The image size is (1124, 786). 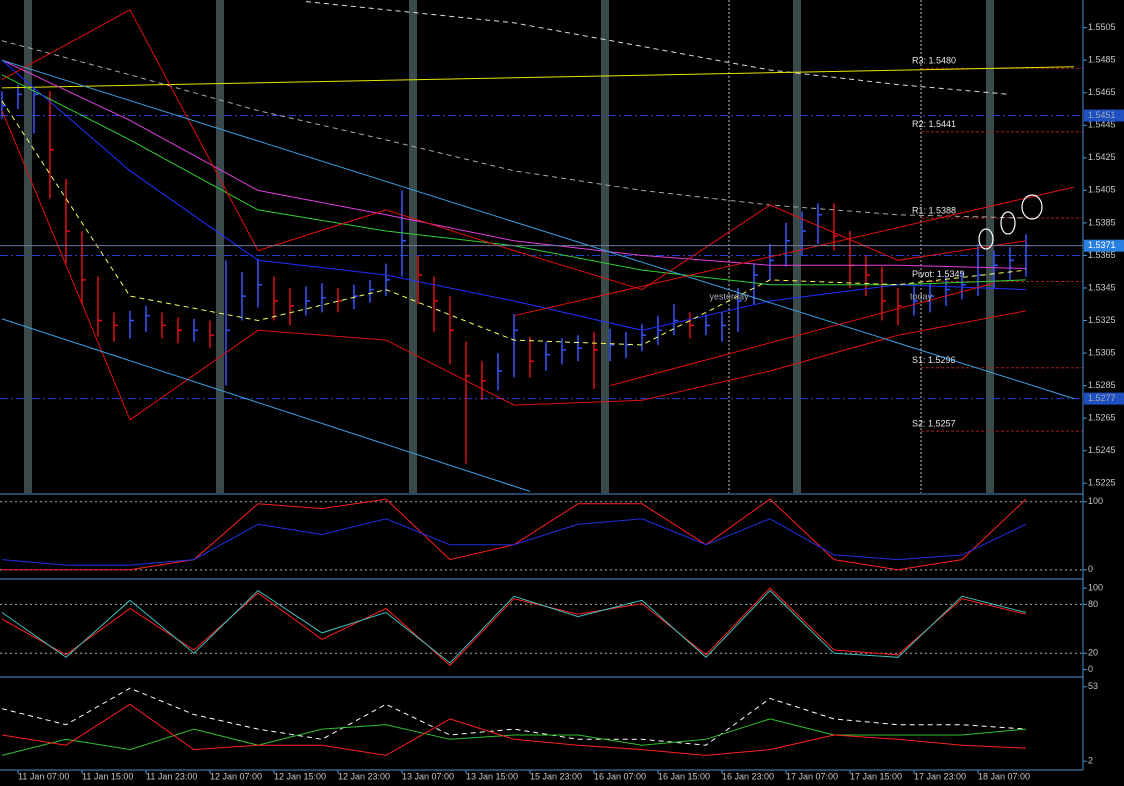 What do you see at coordinates (1102, 385) in the screenshot?
I see `y-tick-label: 1.5285` at bounding box center [1102, 385].